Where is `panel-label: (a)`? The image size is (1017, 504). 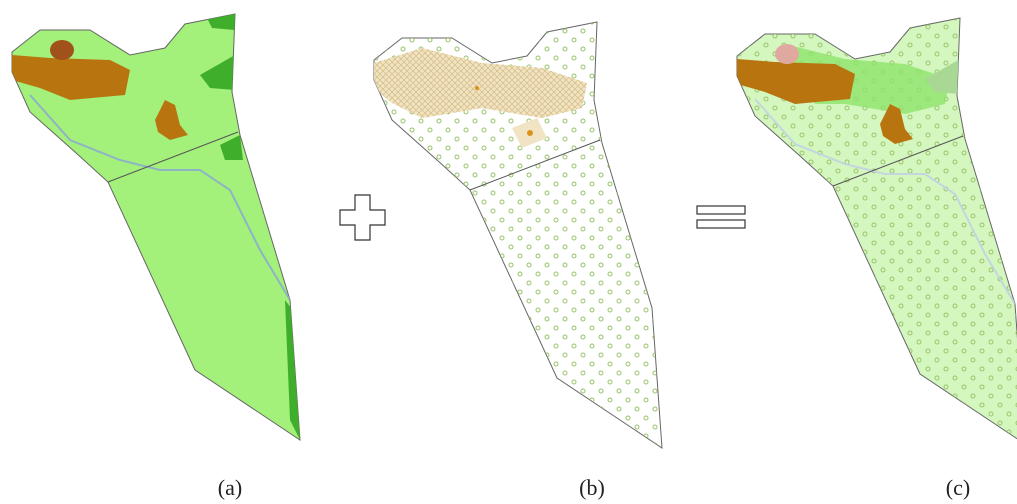 panel-label: (a) is located at coordinates (230, 487).